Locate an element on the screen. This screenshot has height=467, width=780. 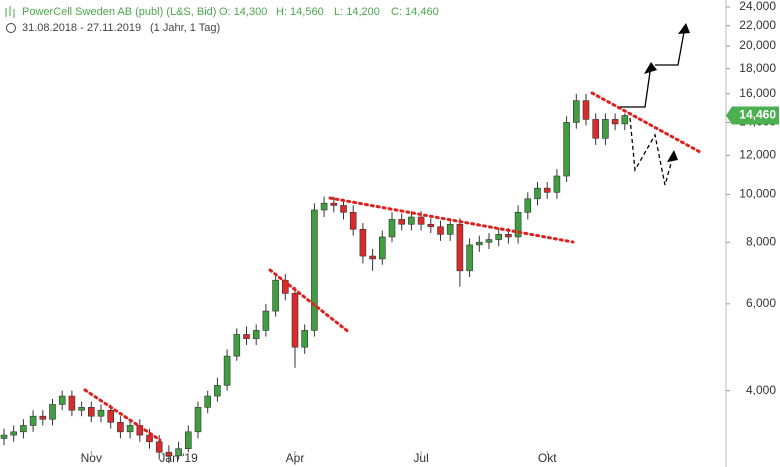
y-tick-label: 22,000 is located at coordinates (757, 25).